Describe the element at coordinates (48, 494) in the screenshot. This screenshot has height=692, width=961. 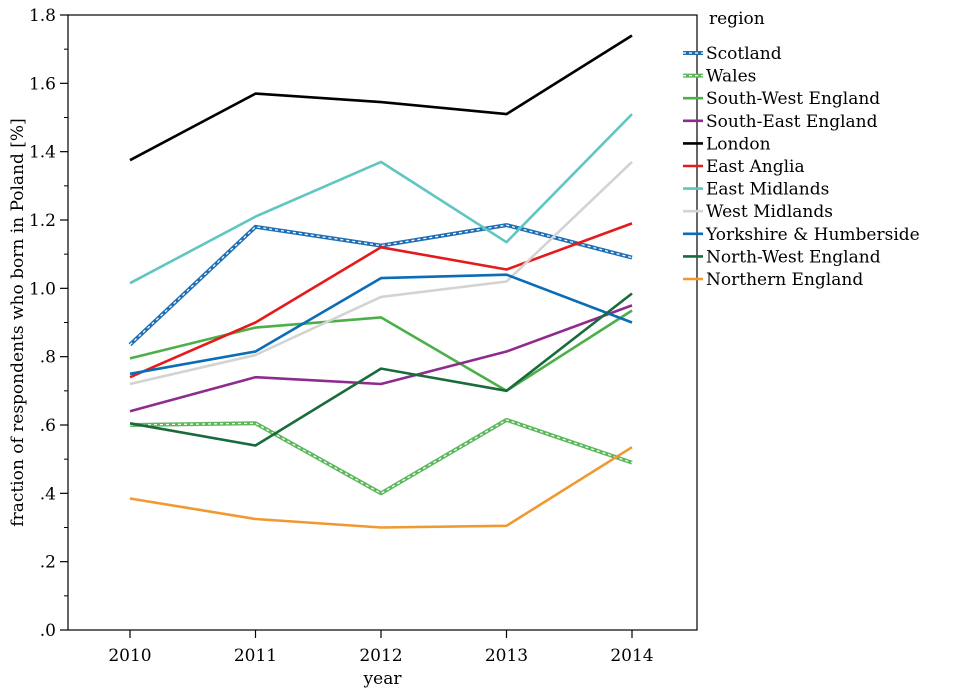
I see `y-tick-label: .4` at that location.